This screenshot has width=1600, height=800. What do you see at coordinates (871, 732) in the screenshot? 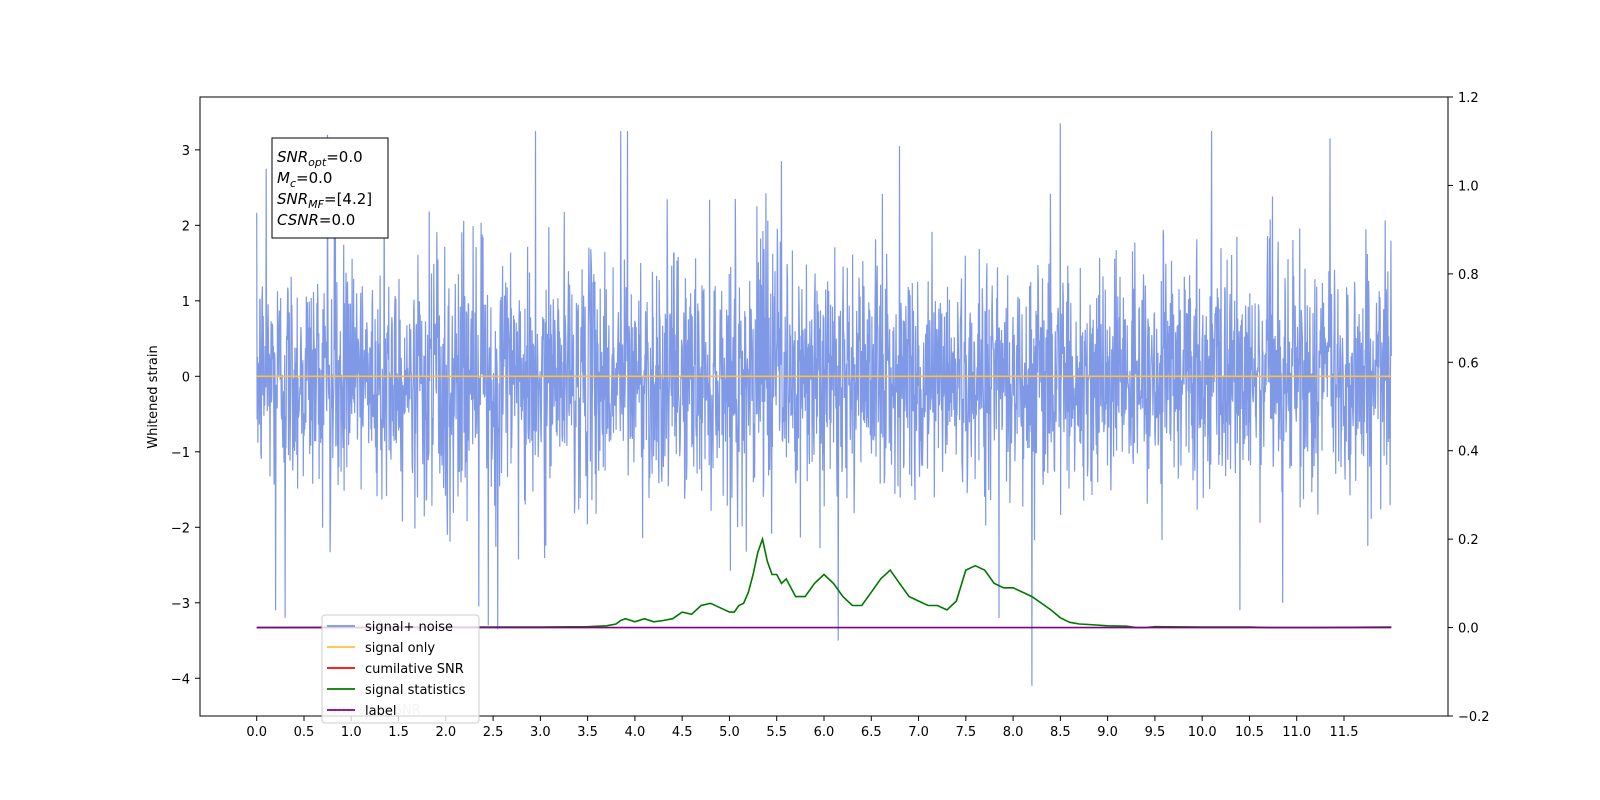
I see `x-tick-label: 6.5` at bounding box center [871, 732].